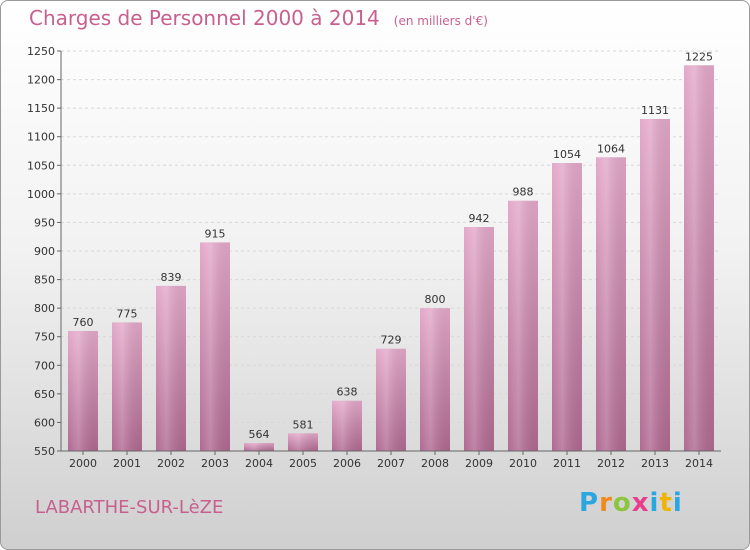 This screenshot has height=550, width=750. I want to click on y-tick-label: 850, so click(44, 280).